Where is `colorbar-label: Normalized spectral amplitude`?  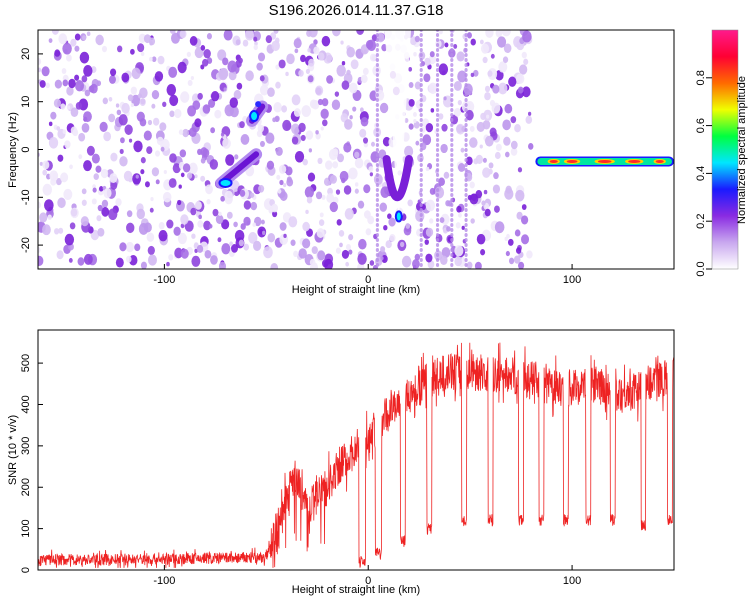 colorbar-label: Normalized spectral amplitude is located at coordinates (742, 150).